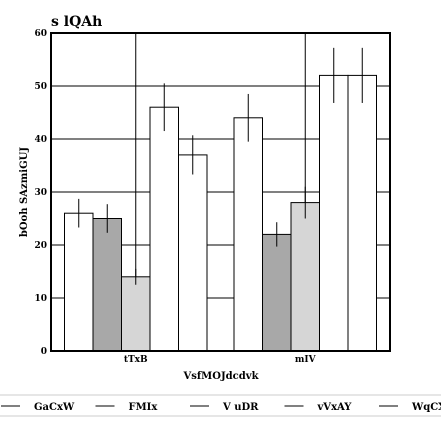 The height and width of the screenshot is (441, 441). What do you see at coordinates (426, 407) in the screenshot?
I see `legend-label: WqCX` at bounding box center [426, 407].